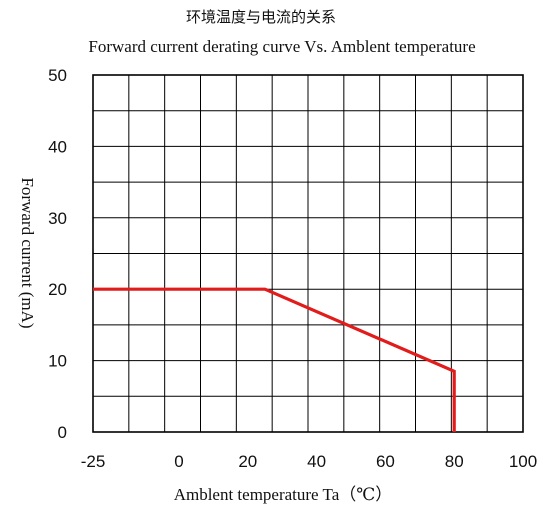 The height and width of the screenshot is (510, 543). What do you see at coordinates (247, 461) in the screenshot?
I see `x-tick-label: 20` at bounding box center [247, 461].